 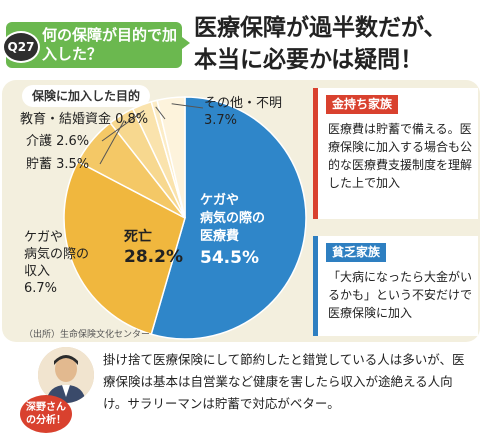 I want to click on label-income-l1: ケガや, so click(x=44, y=237).